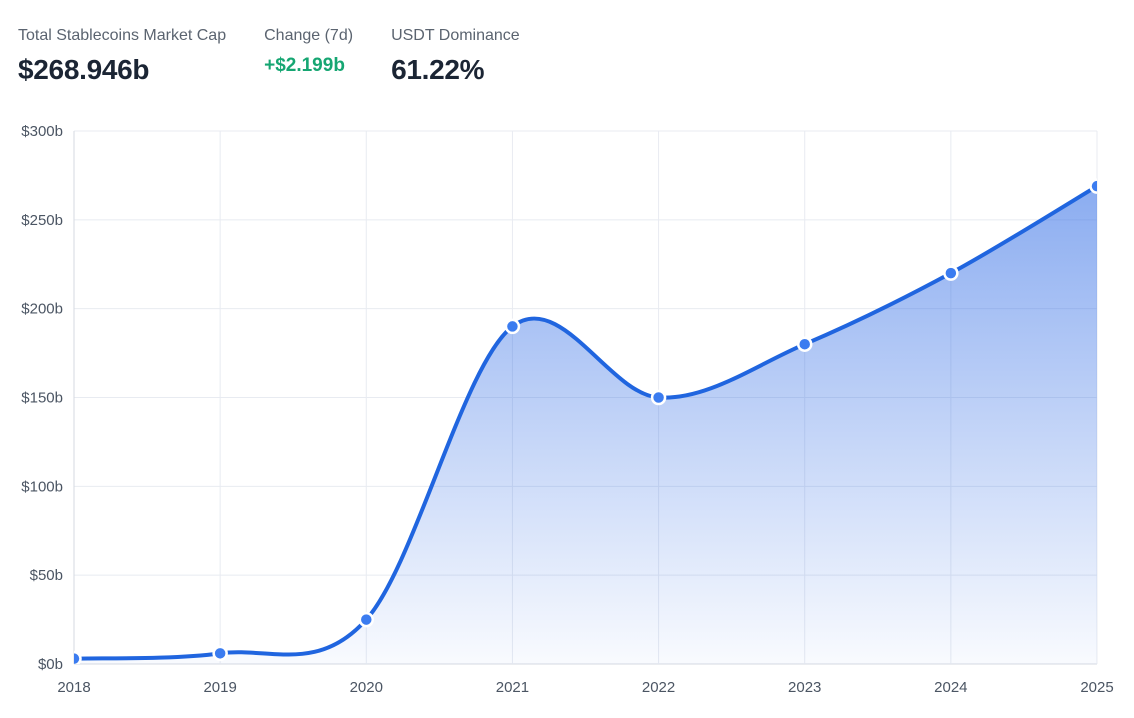  Describe the element at coordinates (304, 65) in the screenshot. I see `stat-value-change-7d: +$2.199b` at that location.